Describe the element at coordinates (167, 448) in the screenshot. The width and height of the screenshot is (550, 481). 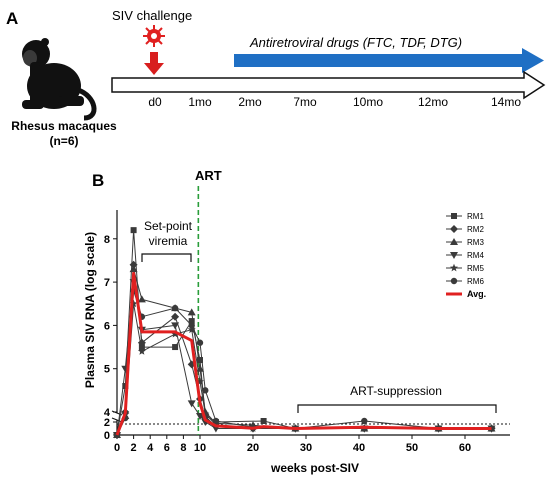
I see `x-tick-label: 6` at that location.